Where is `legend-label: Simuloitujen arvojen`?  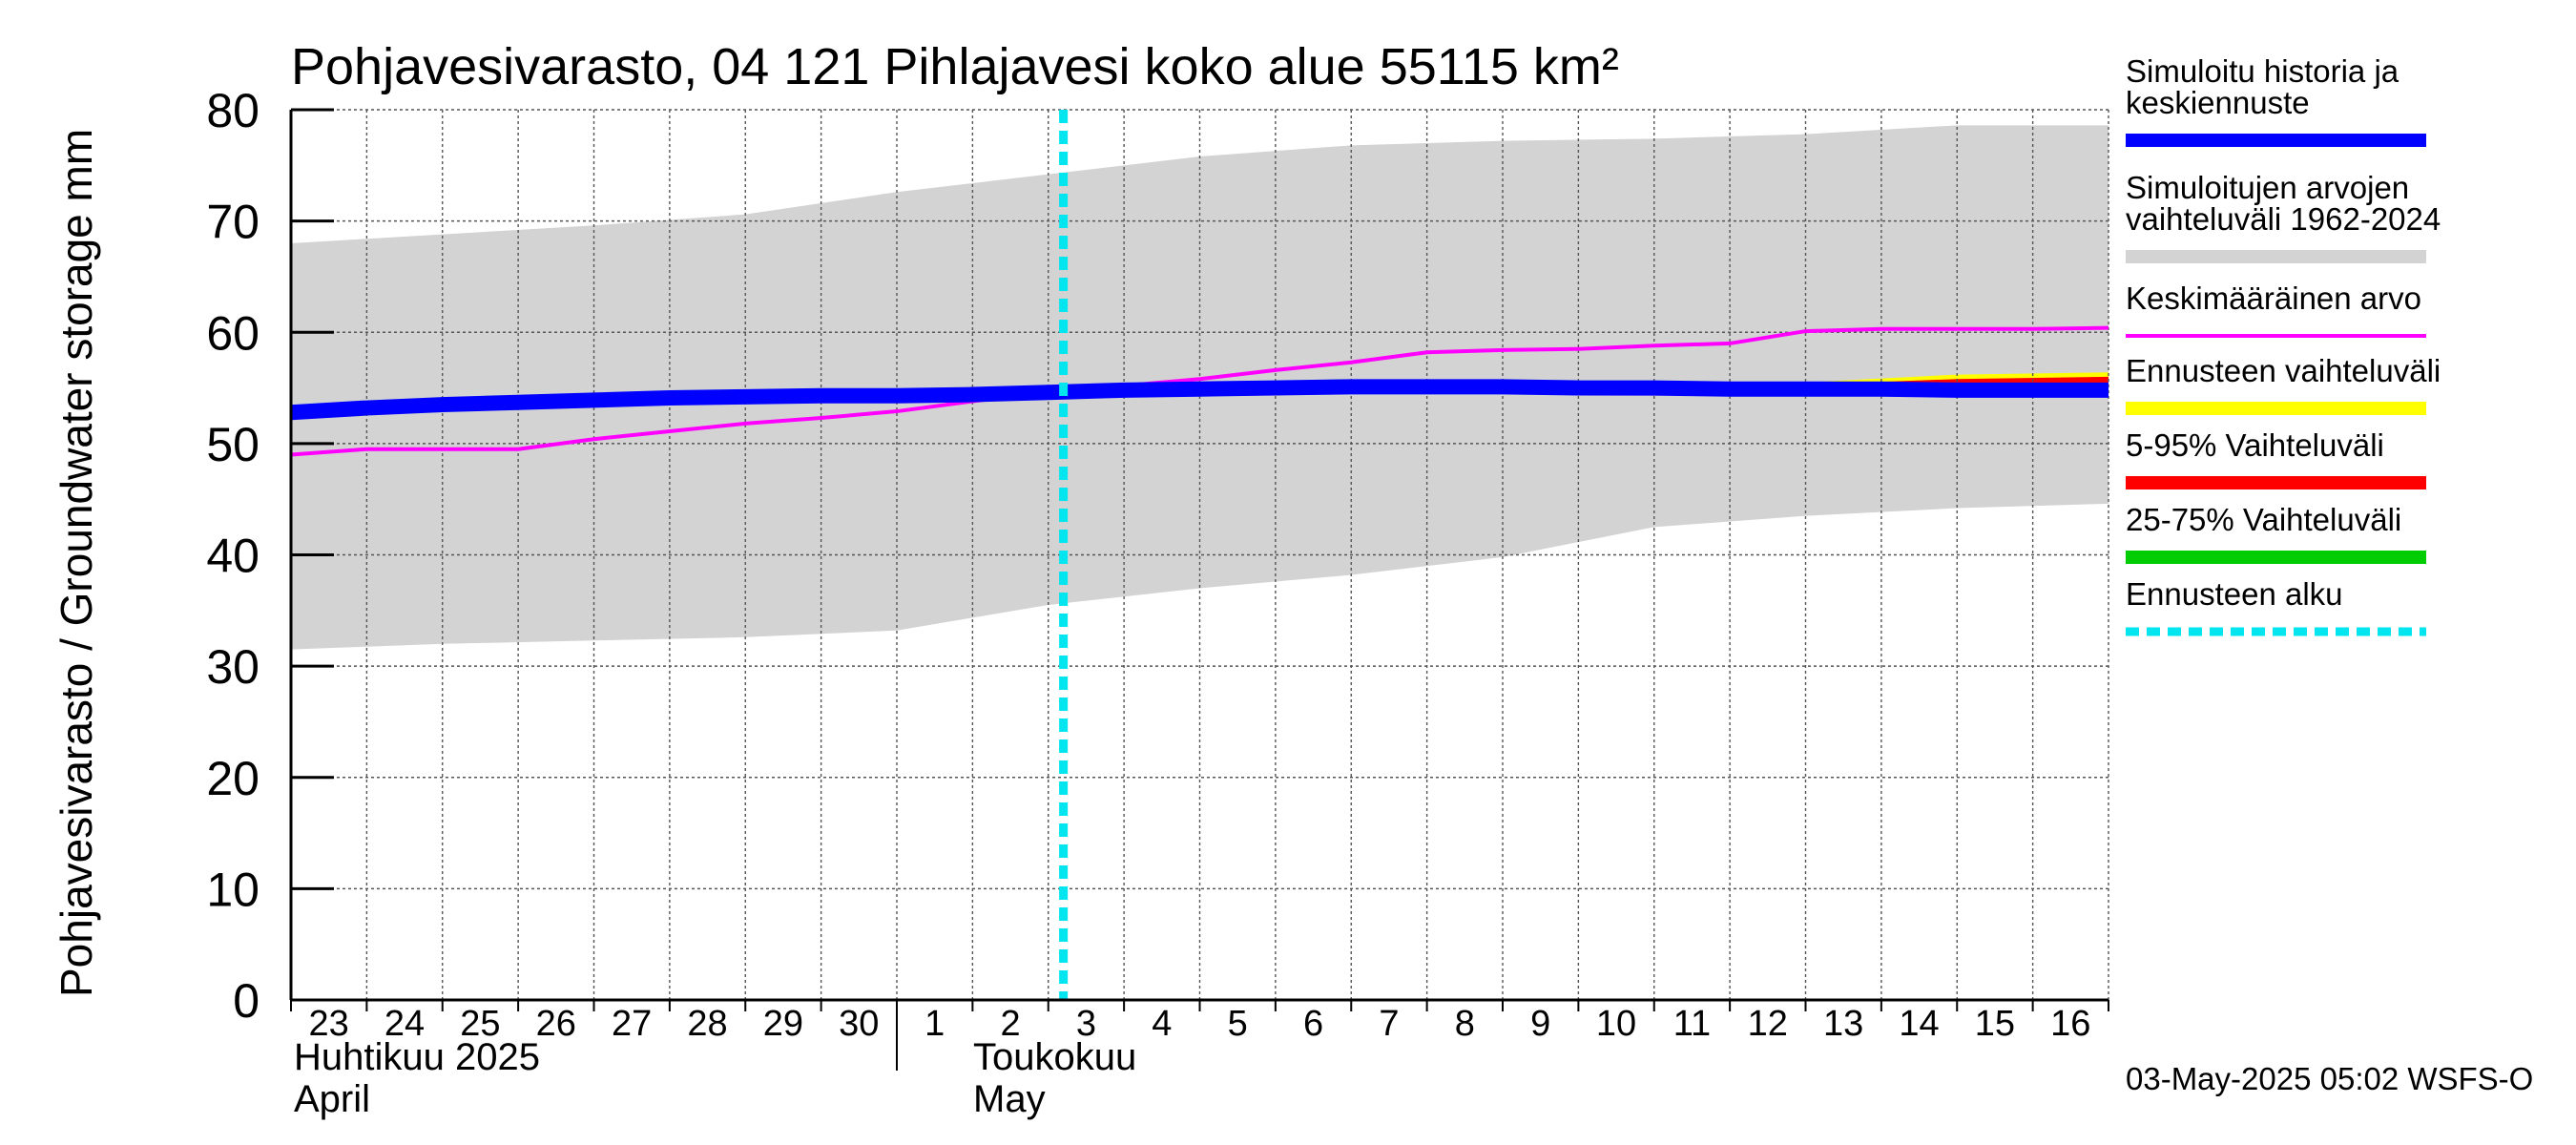 legend-label: Simuloitujen arvojen is located at coordinates (2267, 187).